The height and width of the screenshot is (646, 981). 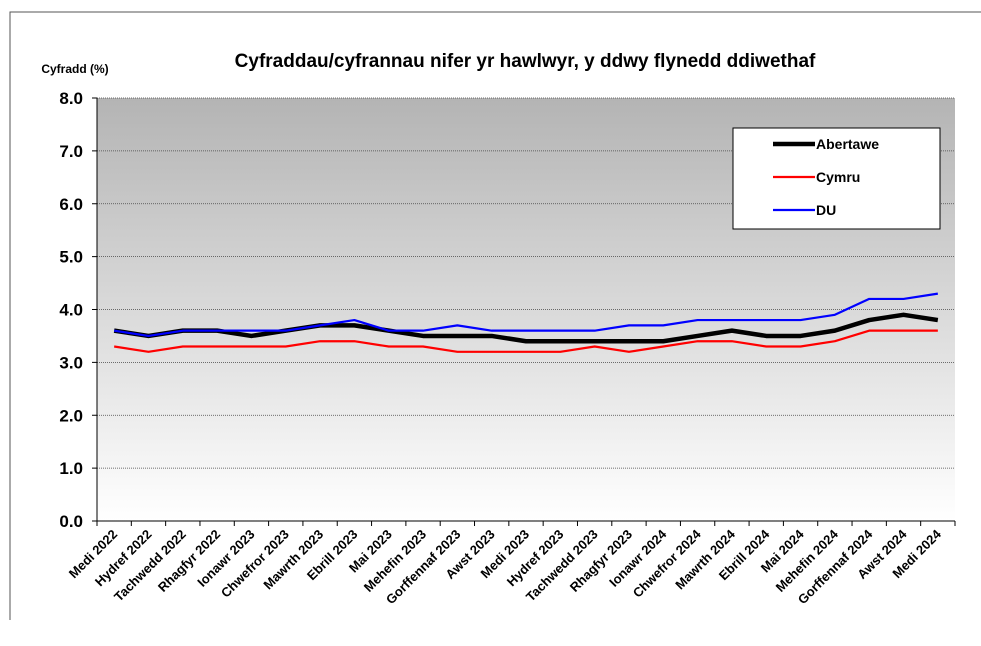 What do you see at coordinates (74, 69) in the screenshot?
I see `y-axis-label: Cyfradd (%)` at bounding box center [74, 69].